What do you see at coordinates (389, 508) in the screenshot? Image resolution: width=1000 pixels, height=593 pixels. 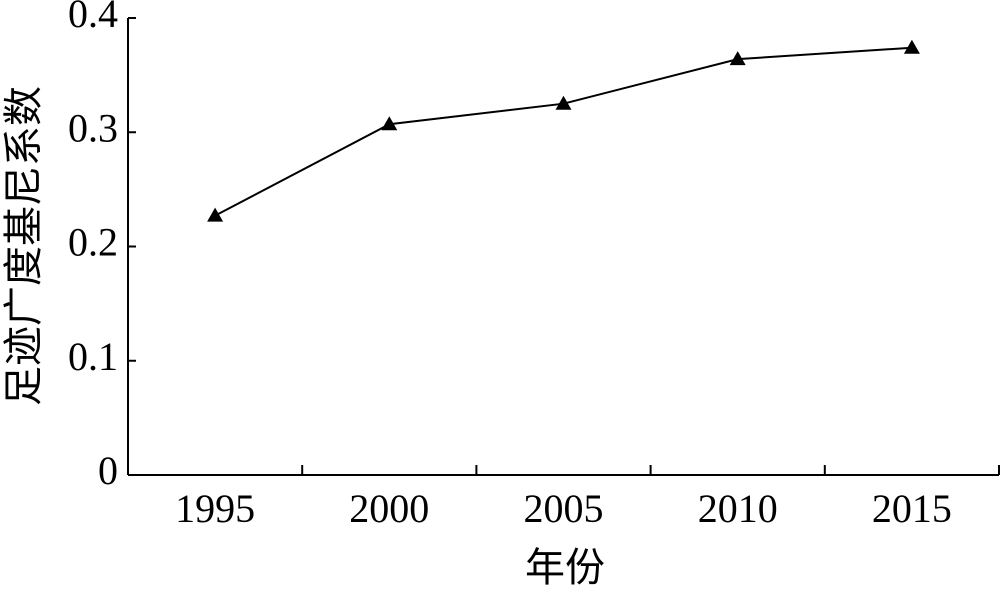 I see `x-tick-label: 2000` at bounding box center [389, 508].